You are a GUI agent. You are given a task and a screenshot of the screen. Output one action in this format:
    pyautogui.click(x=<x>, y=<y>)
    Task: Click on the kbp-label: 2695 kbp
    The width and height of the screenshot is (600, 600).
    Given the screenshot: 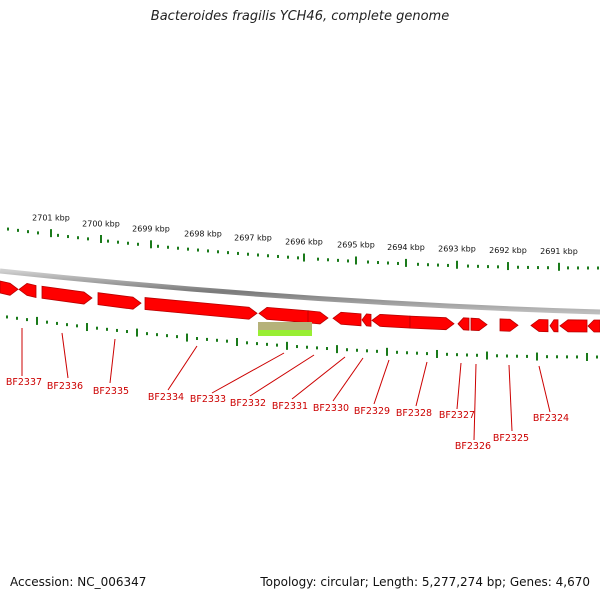 What is the action you would take?
    pyautogui.click(x=356, y=244)
    